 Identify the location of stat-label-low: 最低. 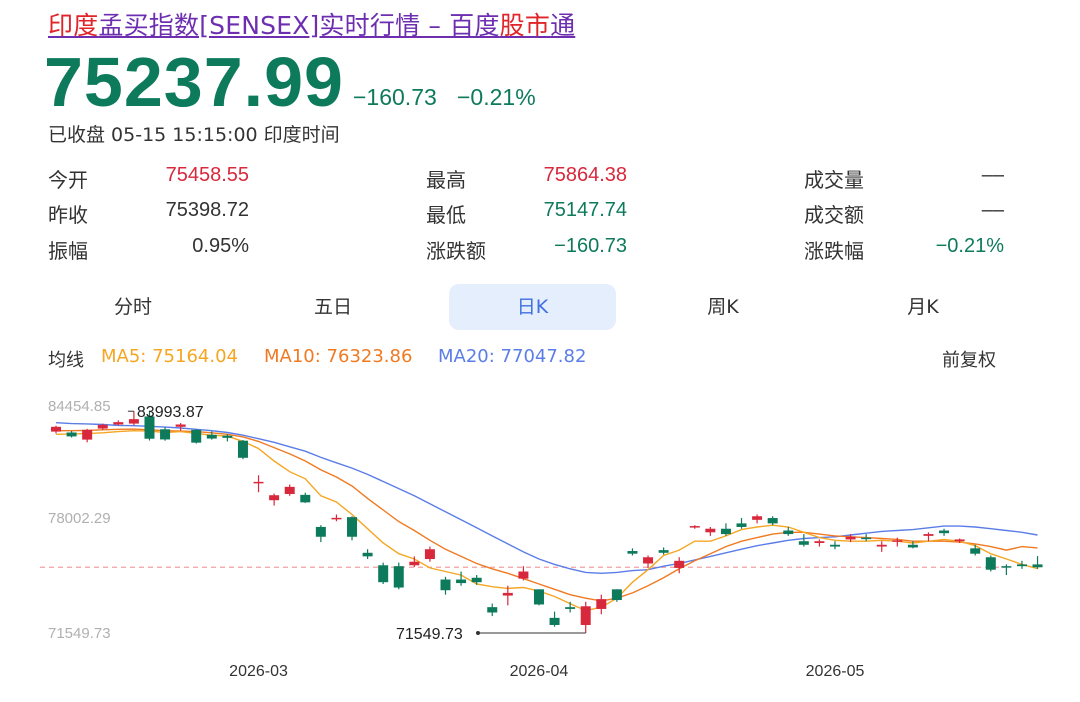
(446, 215).